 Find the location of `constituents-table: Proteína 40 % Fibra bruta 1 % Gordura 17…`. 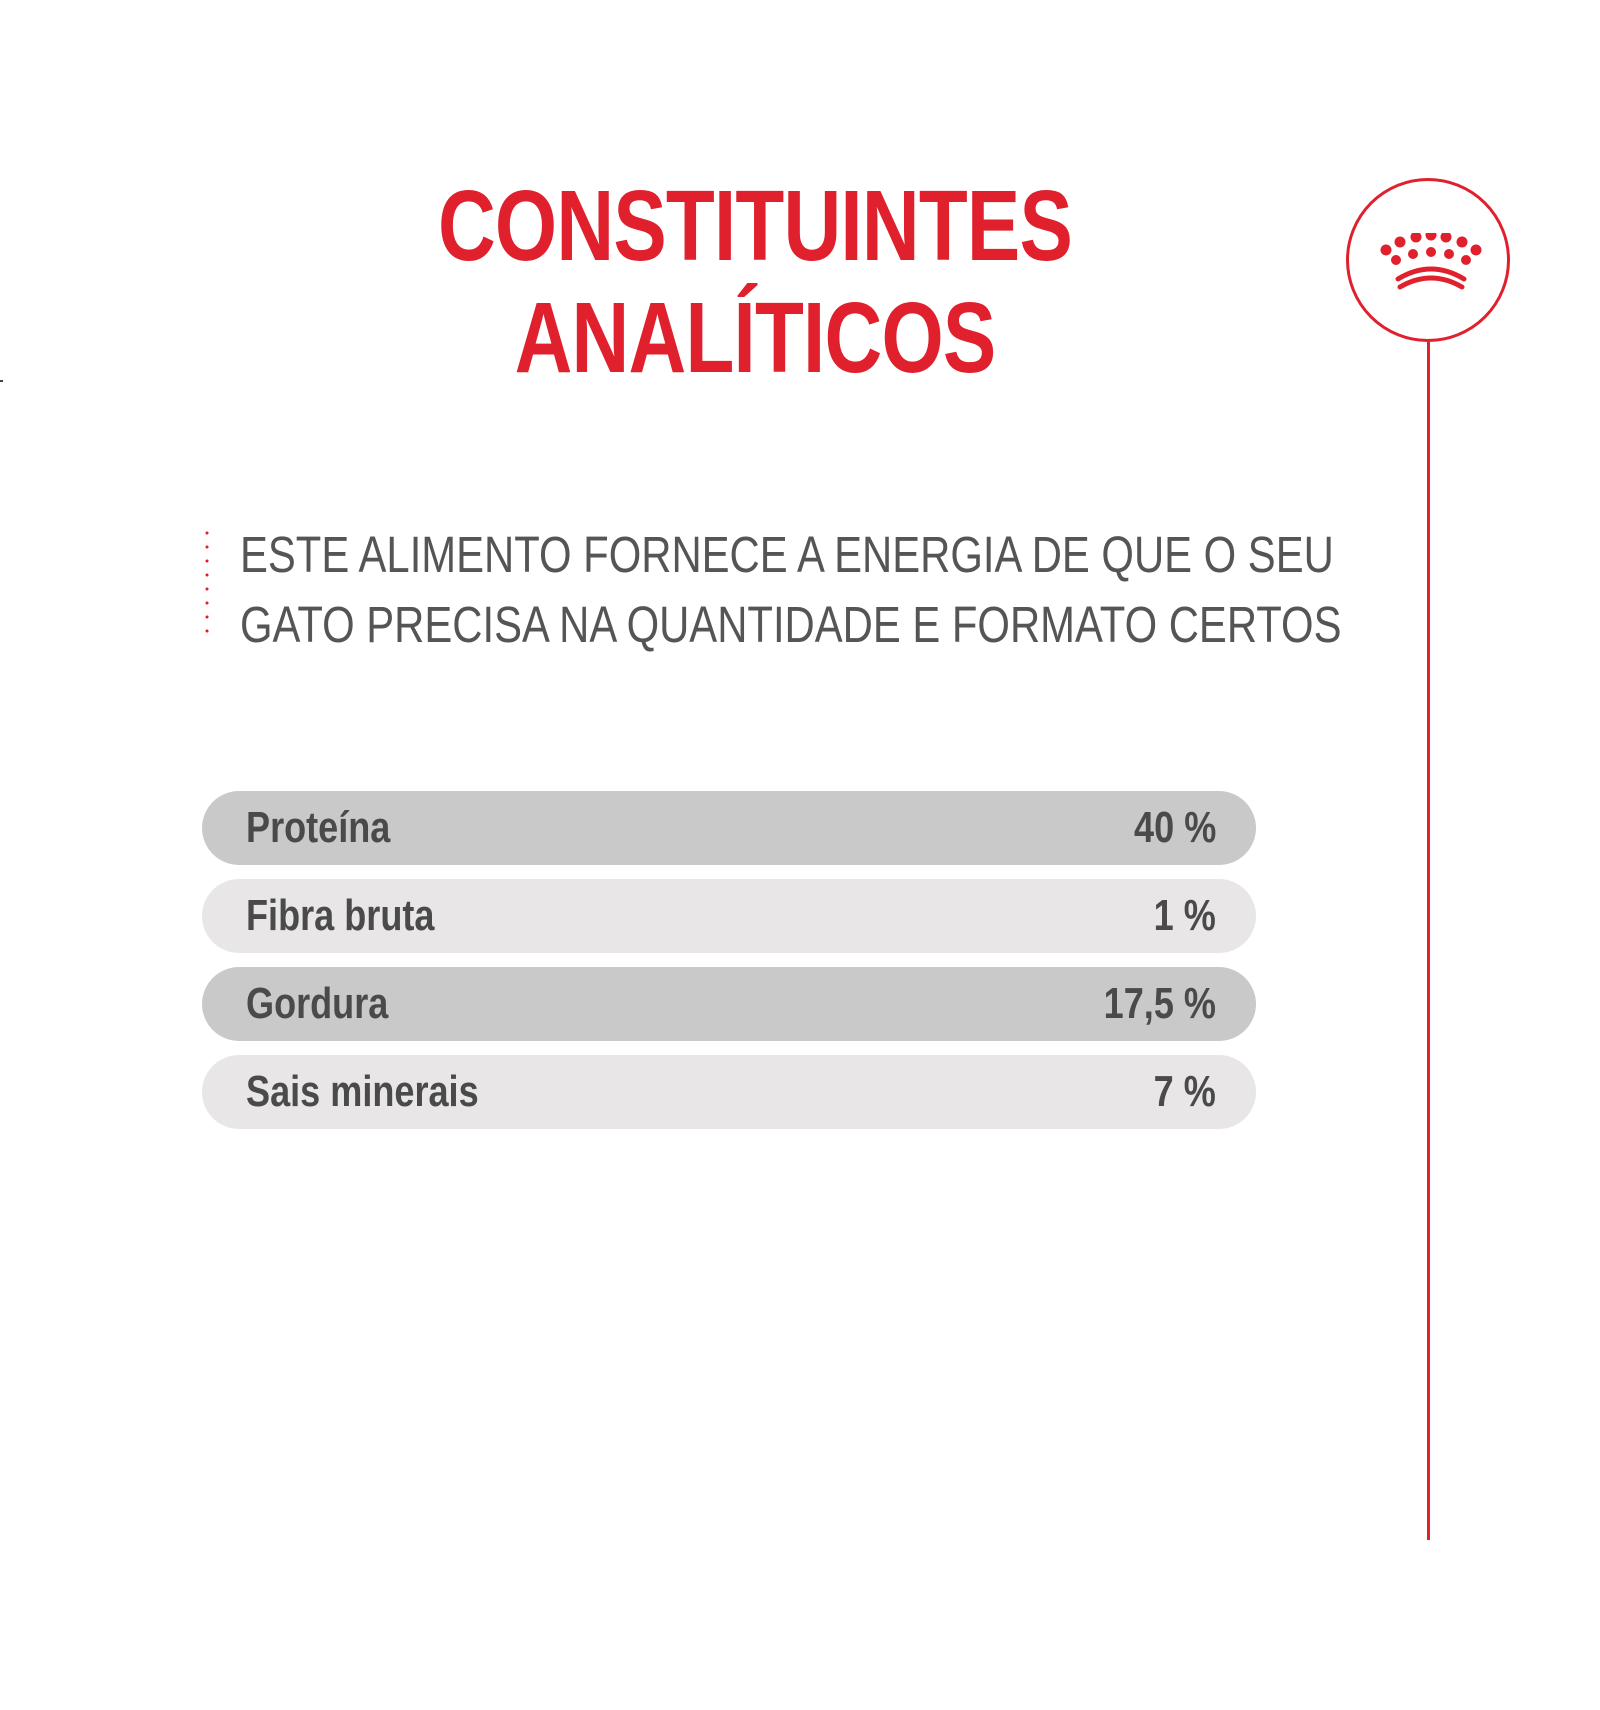

constituents-table: Proteína 40 % Fibra bruta 1 % Gordura 17… is located at coordinates (729, 967).